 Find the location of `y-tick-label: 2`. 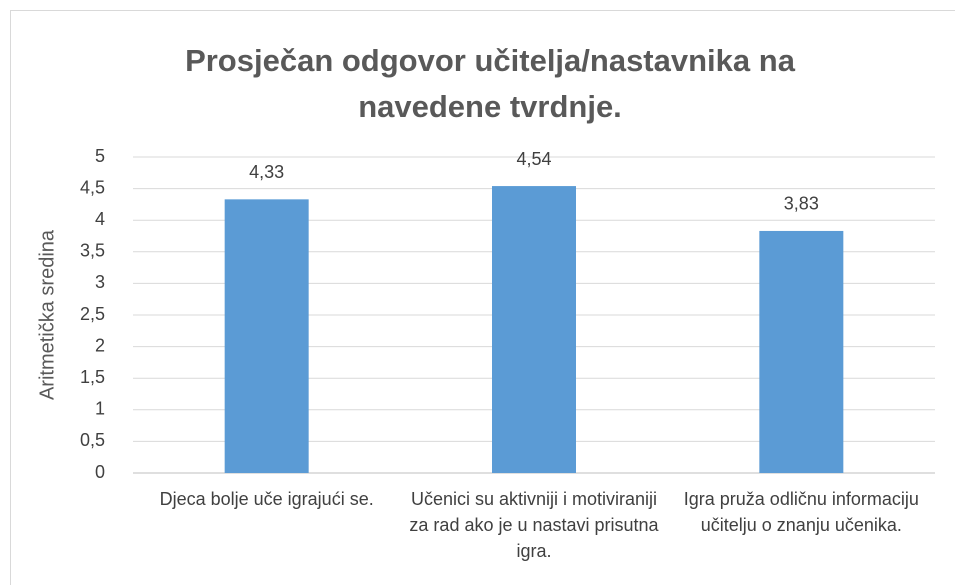

y-tick-label: 2 is located at coordinates (100, 345).